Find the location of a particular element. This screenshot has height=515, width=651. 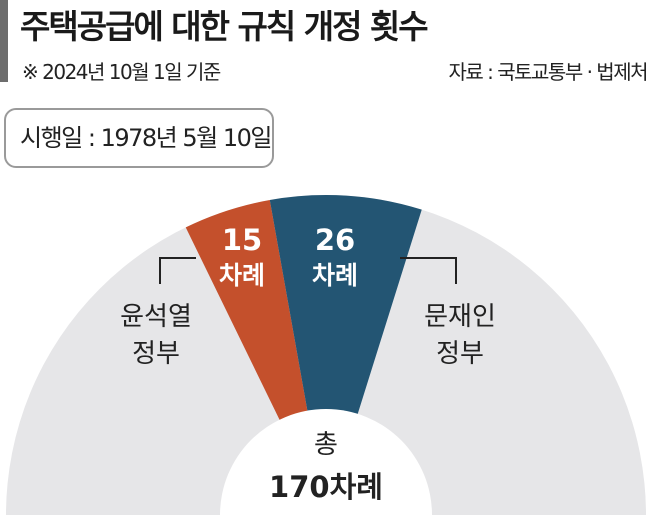

slice-moon is located at coordinates (345, 307).